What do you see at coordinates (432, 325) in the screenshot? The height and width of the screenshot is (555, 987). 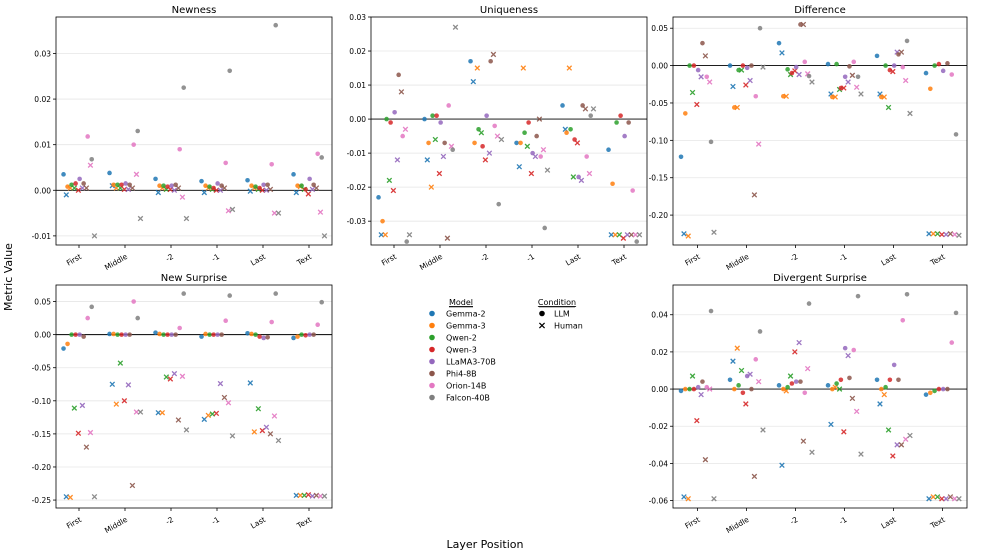 I see `legend-swatch` at bounding box center [432, 325].